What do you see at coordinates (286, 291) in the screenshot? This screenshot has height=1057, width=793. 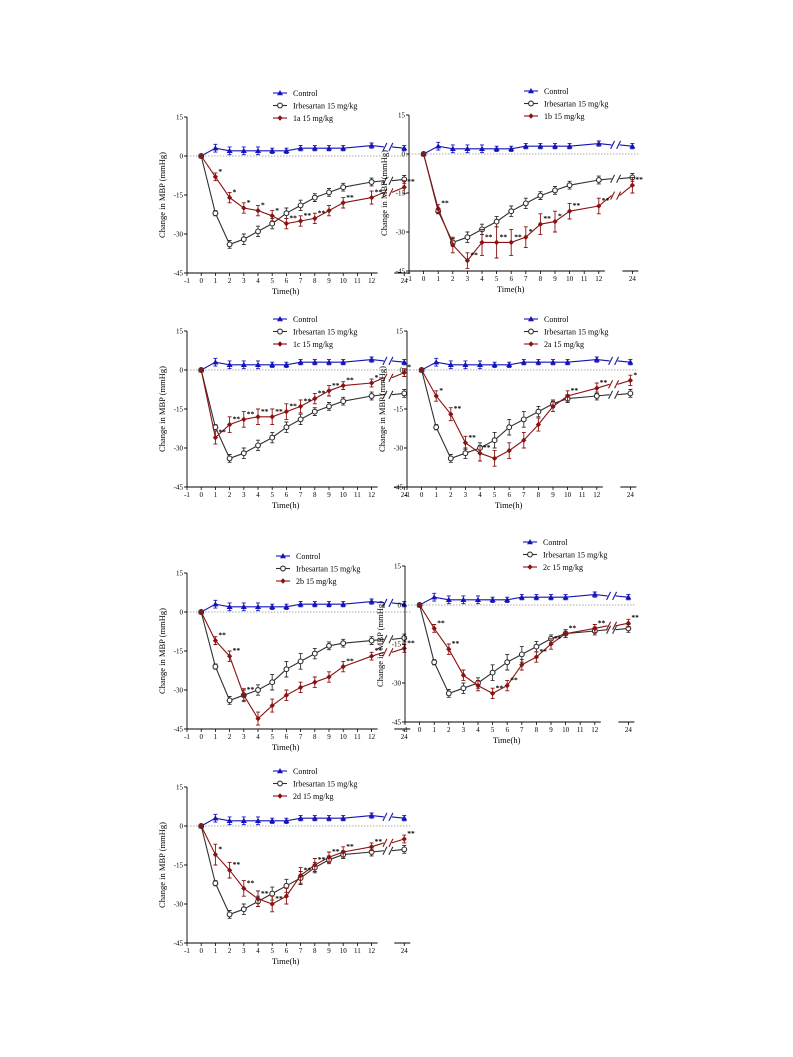 I see `x-axis-label: Time(h)` at bounding box center [286, 291].